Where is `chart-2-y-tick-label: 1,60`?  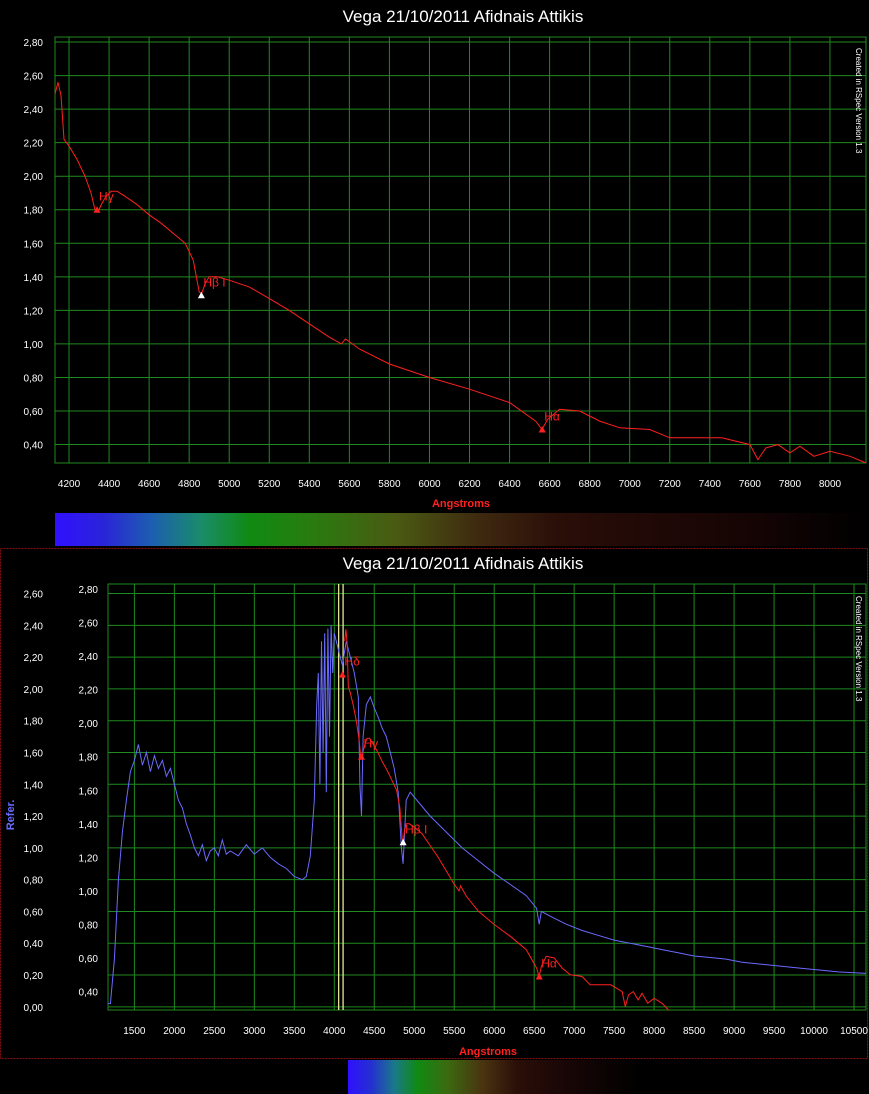 chart-2-y-tick-label: 1,60 is located at coordinates (34, 753).